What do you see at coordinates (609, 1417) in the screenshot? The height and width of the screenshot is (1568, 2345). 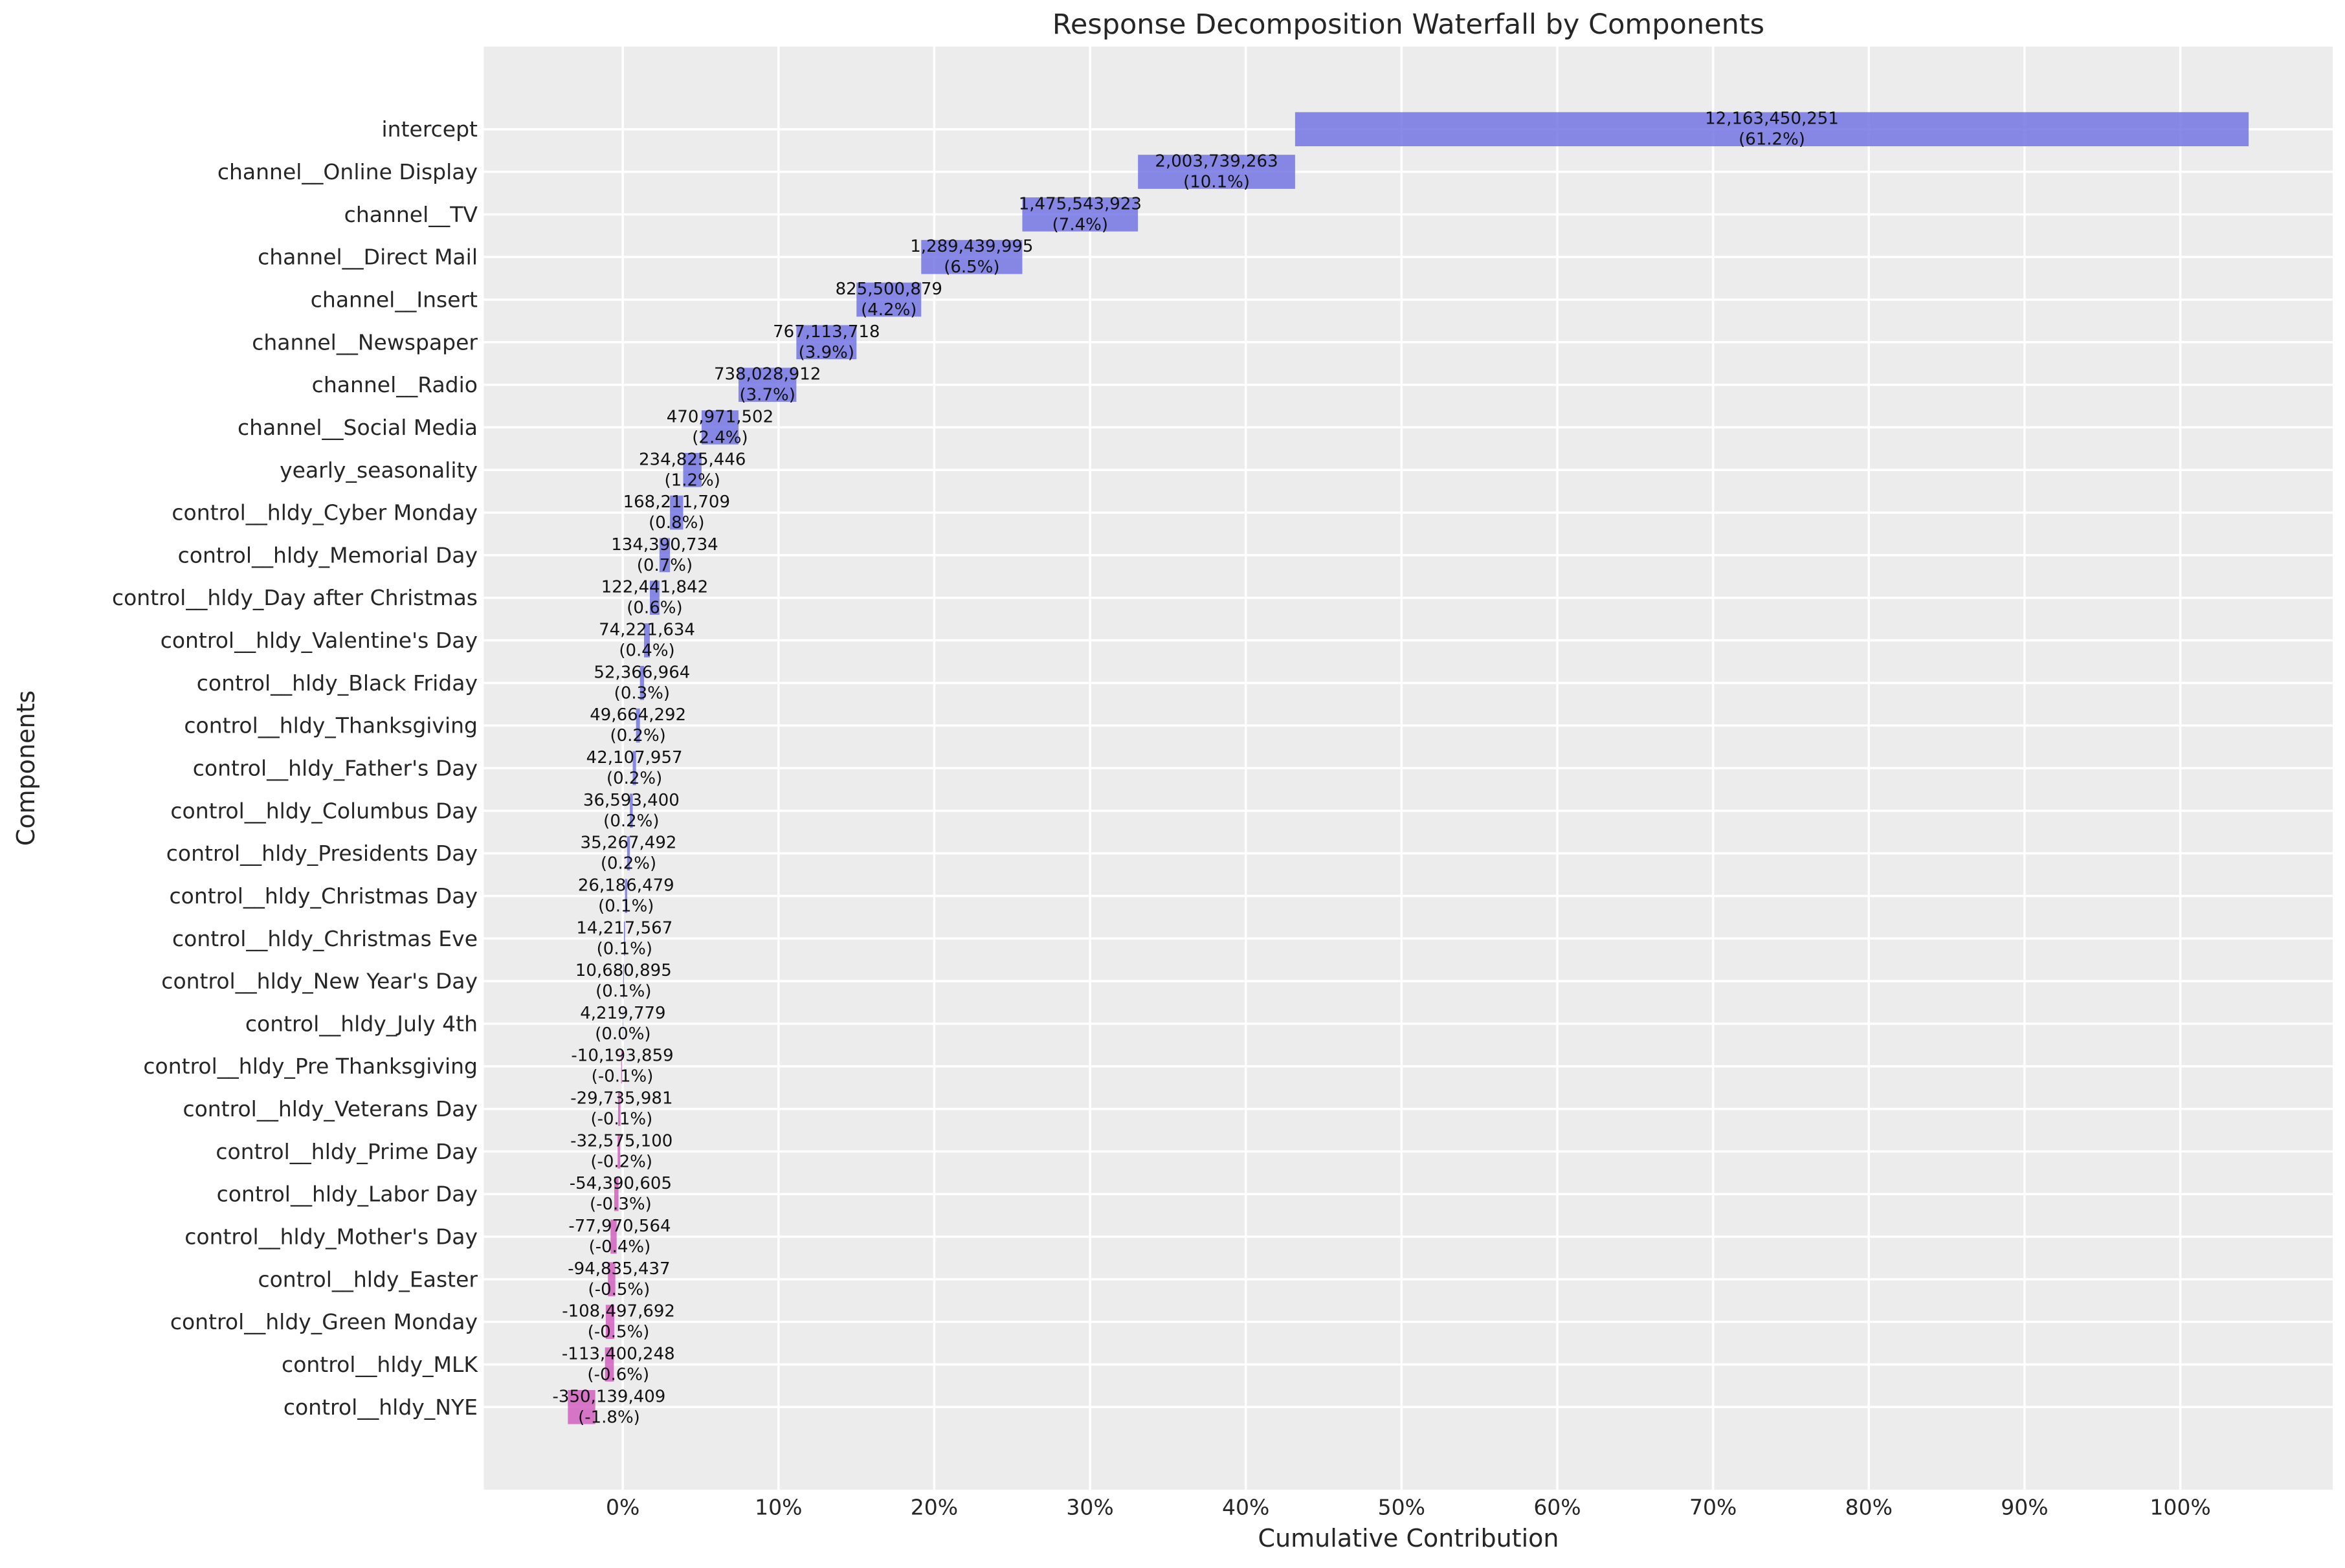 I see `bar-label-percent: (-1.8%)` at bounding box center [609, 1417].